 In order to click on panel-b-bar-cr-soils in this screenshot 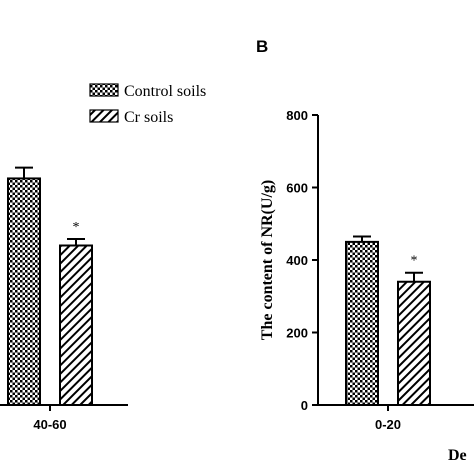, I will do `click(414, 343)`.